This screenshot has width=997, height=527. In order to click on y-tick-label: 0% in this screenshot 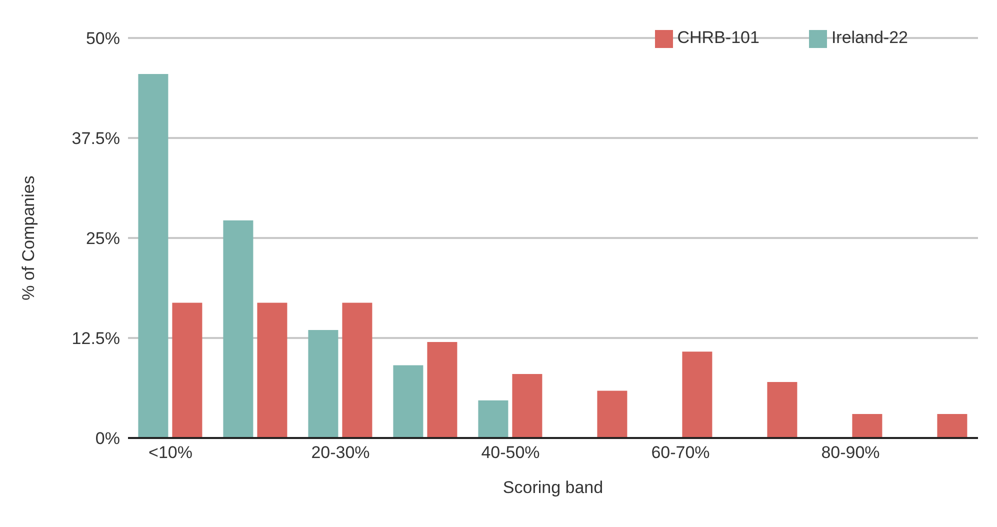, I will do `click(107, 438)`.